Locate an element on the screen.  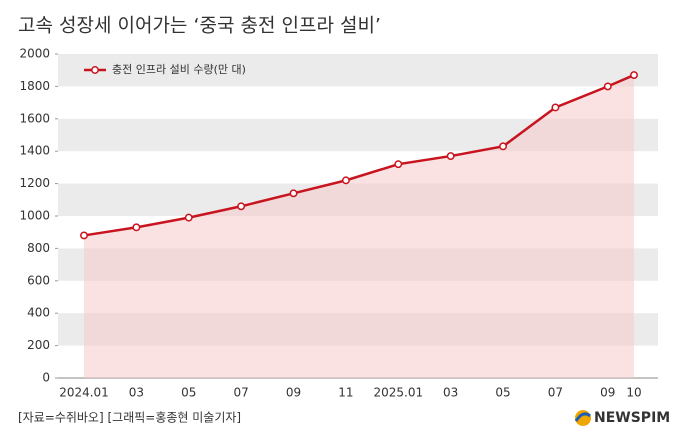
legend-marker is located at coordinates (95, 70).